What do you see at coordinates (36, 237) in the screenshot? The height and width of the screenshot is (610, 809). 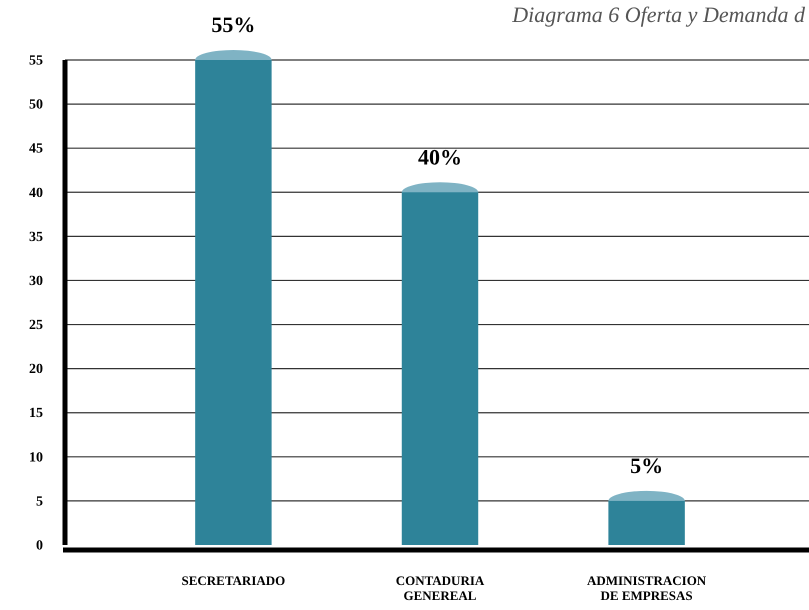 I see `y-tick-label: 35` at bounding box center [36, 237].